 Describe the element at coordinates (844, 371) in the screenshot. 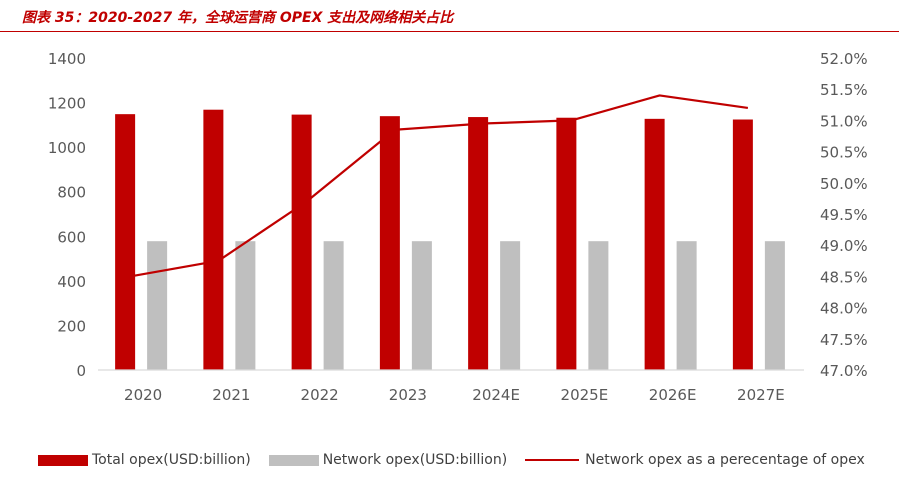

I see `y-right-tick-label: 47.0%` at that location.